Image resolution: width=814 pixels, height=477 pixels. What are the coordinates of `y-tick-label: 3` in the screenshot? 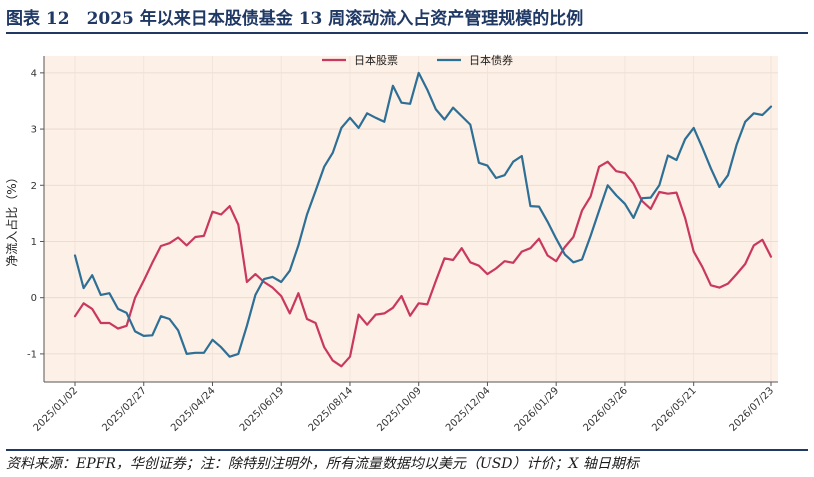 It's located at (34, 130).